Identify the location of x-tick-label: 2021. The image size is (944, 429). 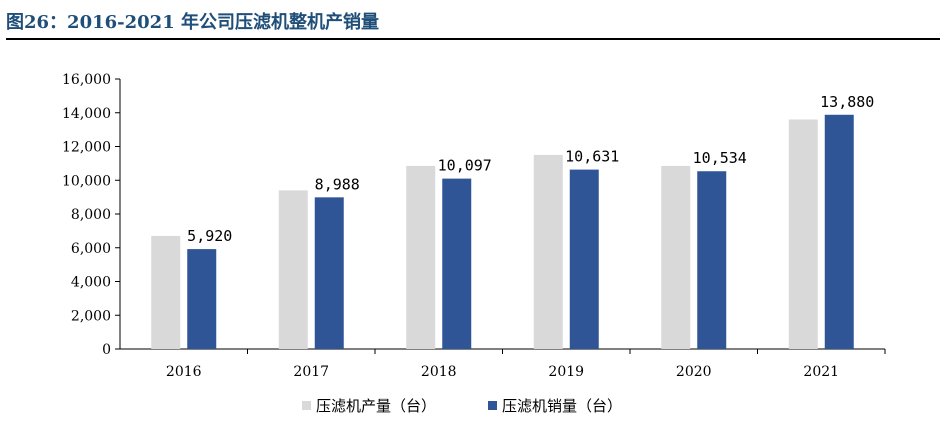
(821, 372).